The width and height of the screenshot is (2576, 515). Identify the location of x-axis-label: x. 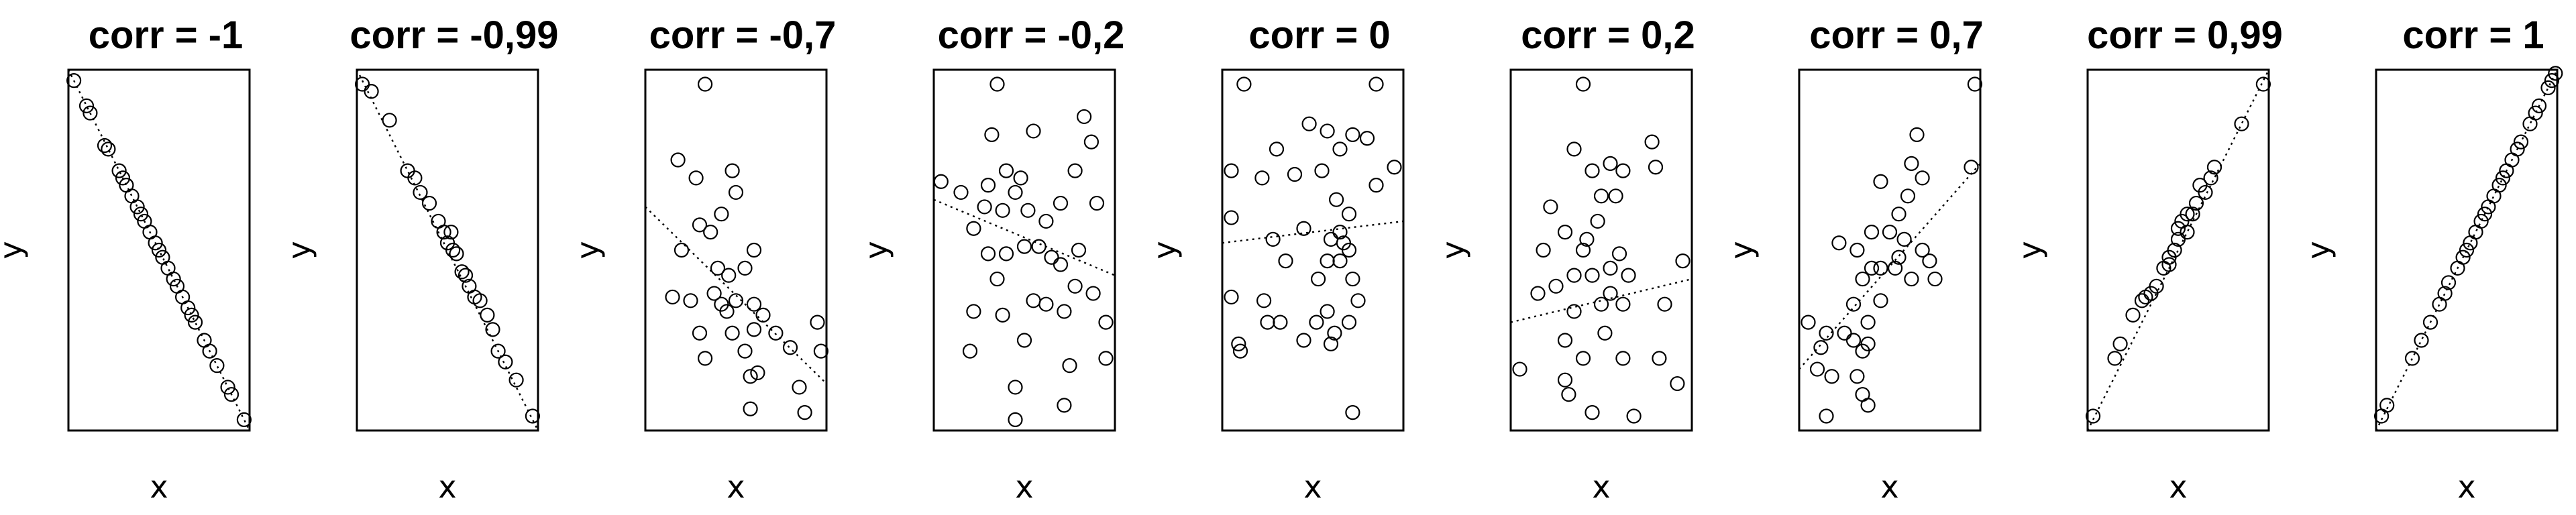
(1312, 487).